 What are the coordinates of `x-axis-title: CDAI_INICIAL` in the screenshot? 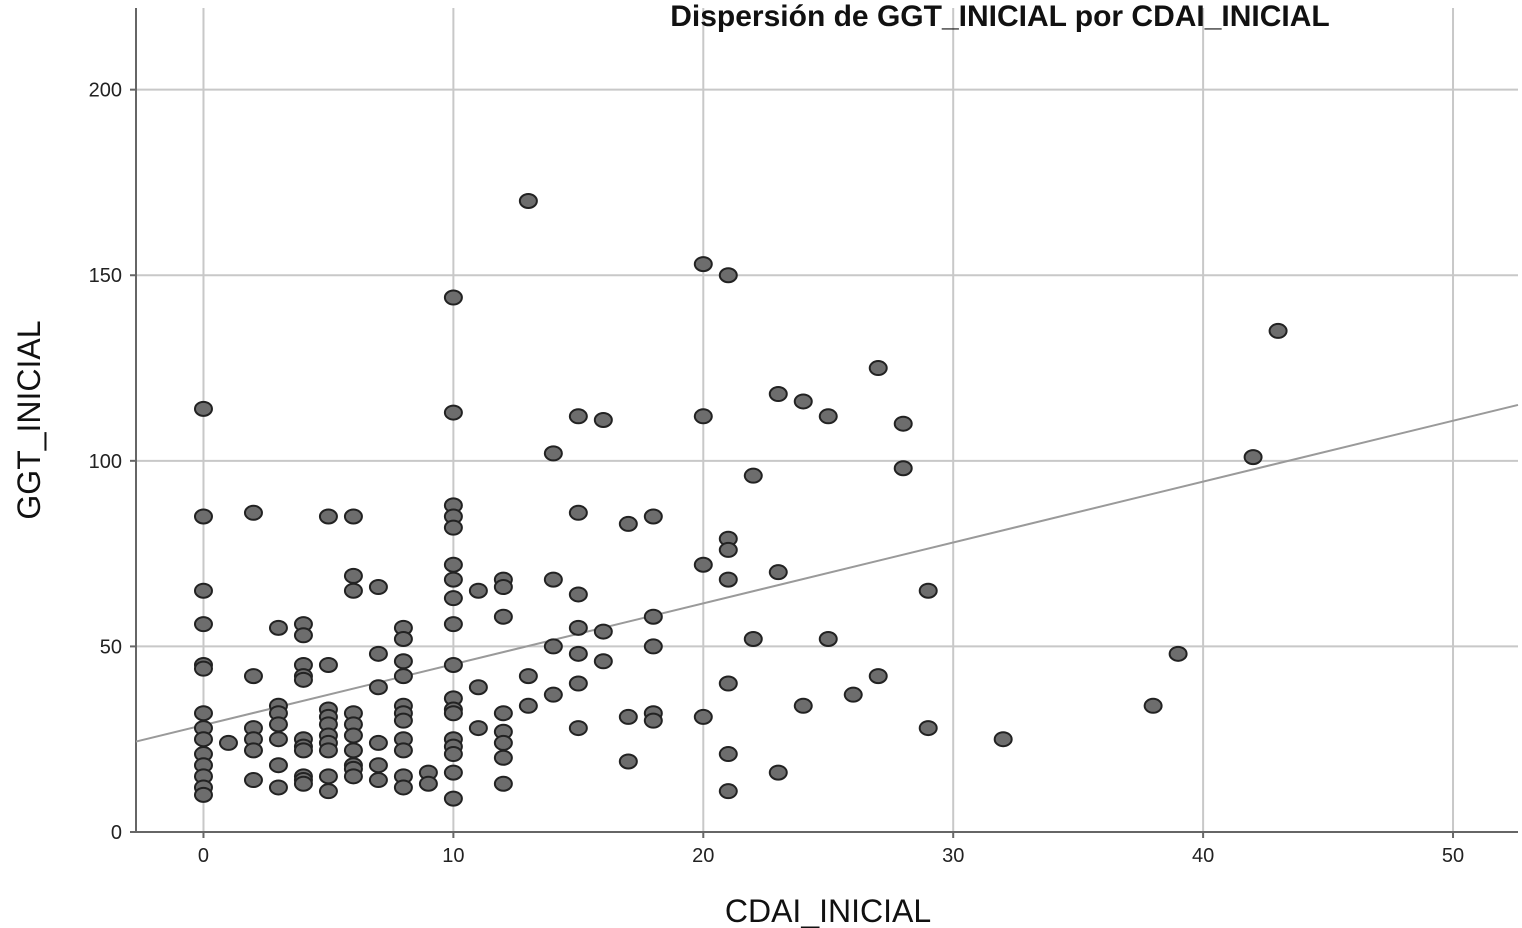 It's located at (828, 910).